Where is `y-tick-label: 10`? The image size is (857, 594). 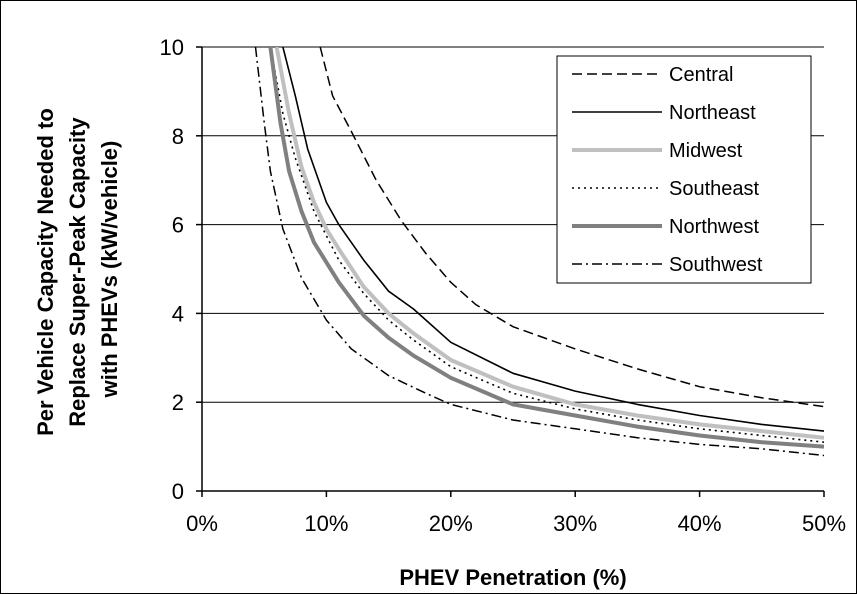
y-tick-label: 10 is located at coordinates (172, 47).